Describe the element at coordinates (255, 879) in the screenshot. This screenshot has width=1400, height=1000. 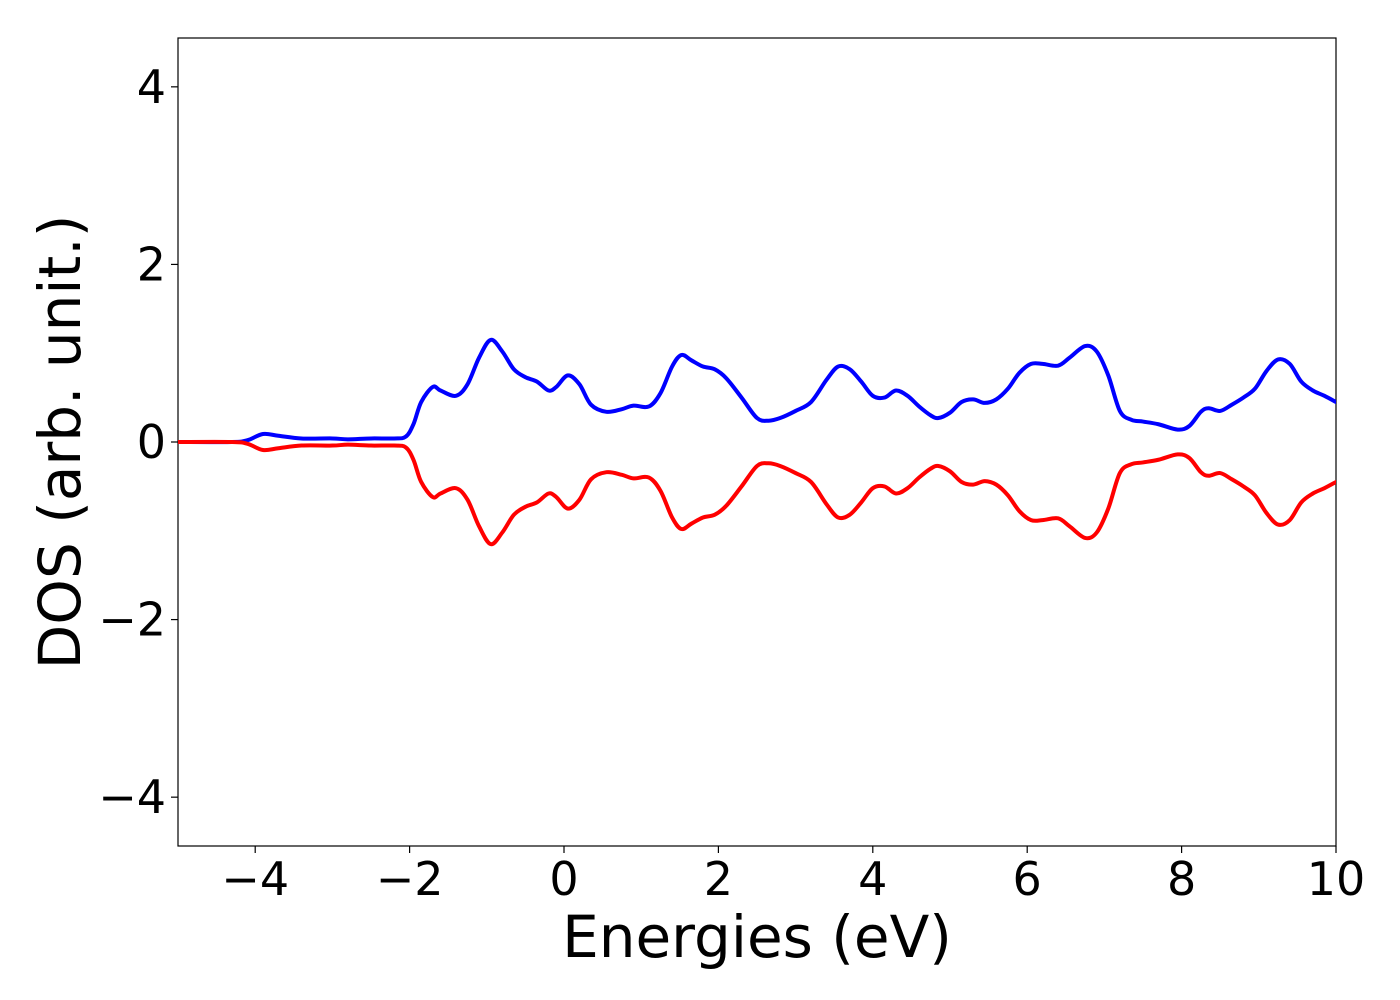
I see `x-tick-label: −4` at that location.